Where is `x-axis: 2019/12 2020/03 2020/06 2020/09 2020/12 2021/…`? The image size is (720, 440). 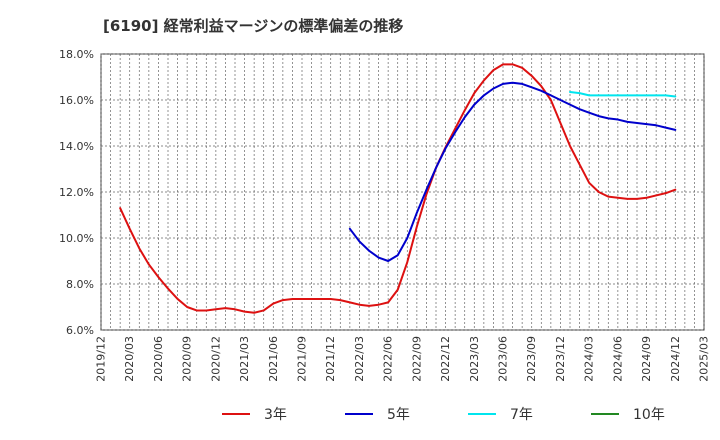 x-axis: 2019/12 2020/03 2020/06 2020/09 2020/12 2021/… is located at coordinates (403, 359).